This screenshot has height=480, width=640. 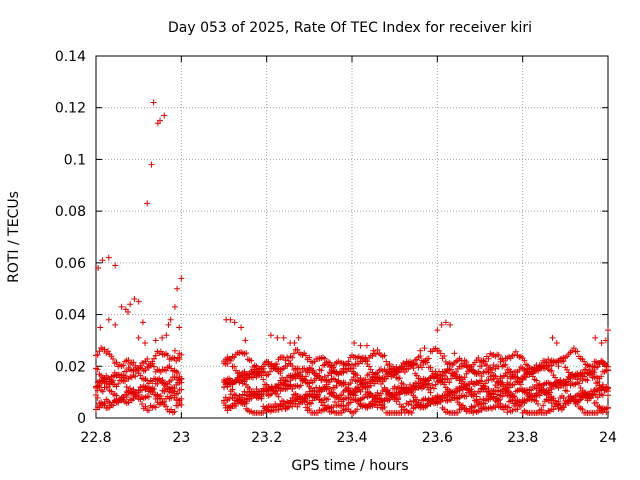 What do you see at coordinates (70, 316) in the screenshot?
I see `y-tick-label: 0.04` at bounding box center [70, 316].